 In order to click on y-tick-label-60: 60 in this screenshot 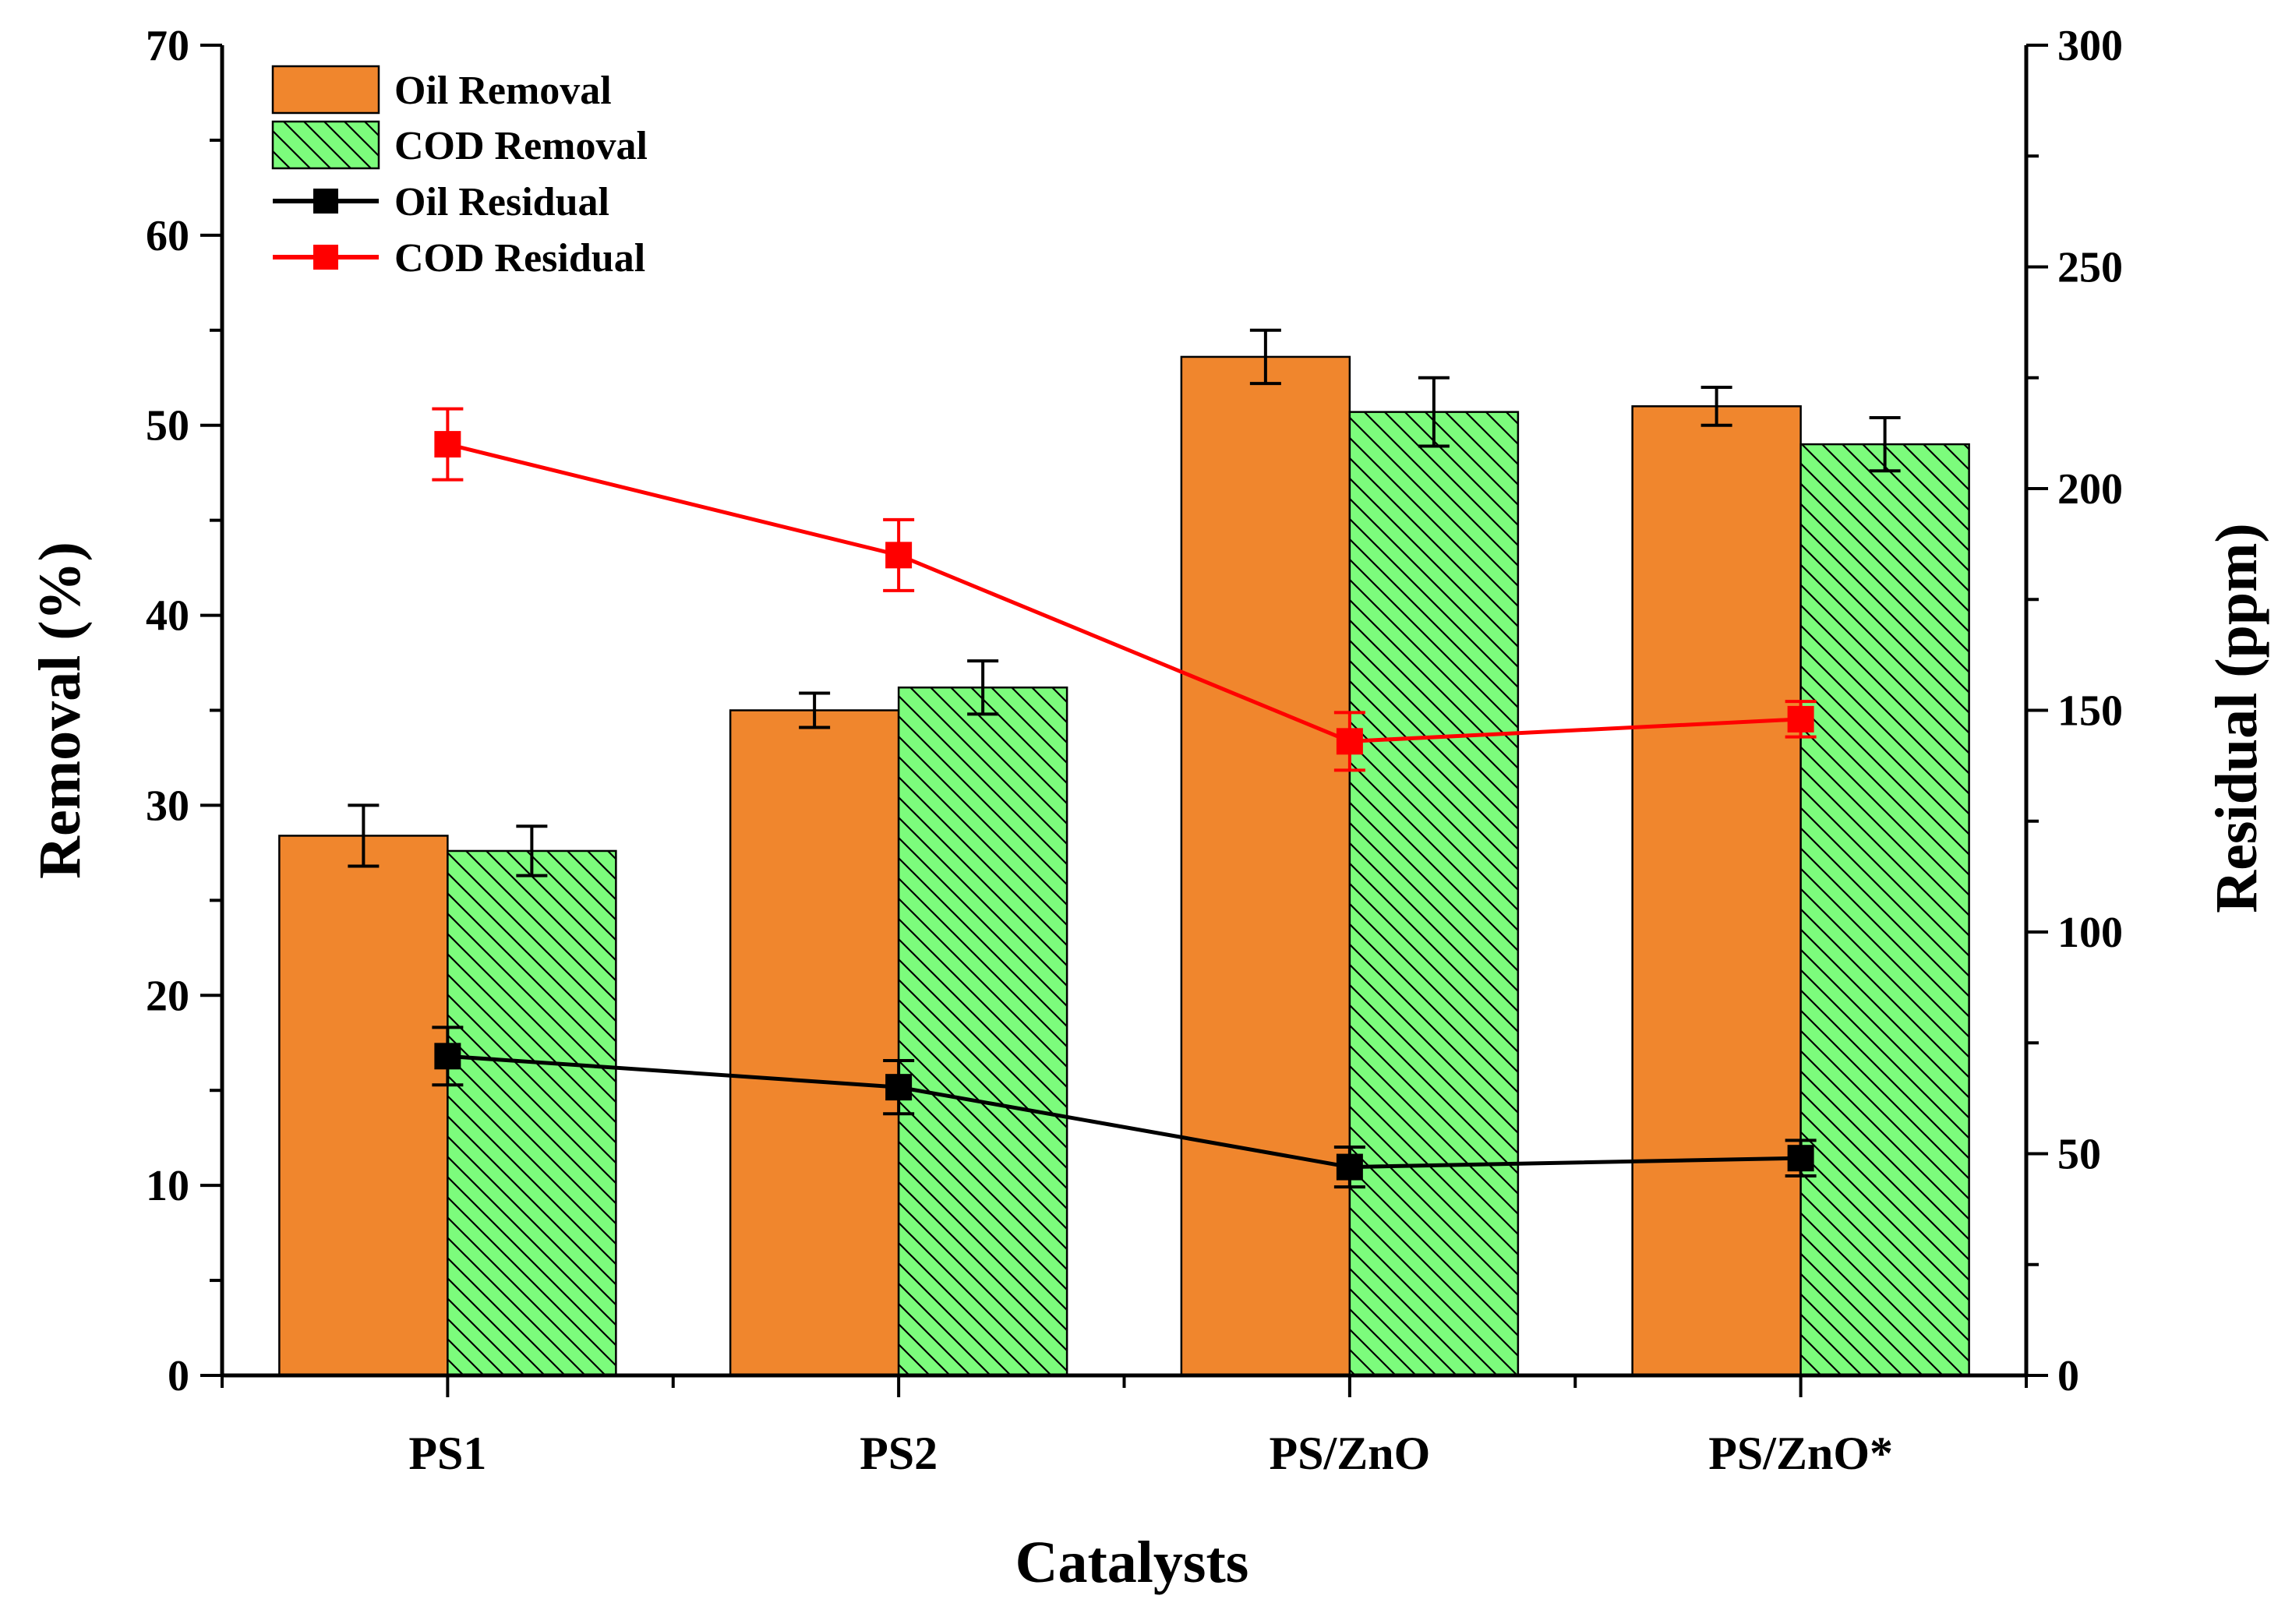, I will do `click(167, 236)`.